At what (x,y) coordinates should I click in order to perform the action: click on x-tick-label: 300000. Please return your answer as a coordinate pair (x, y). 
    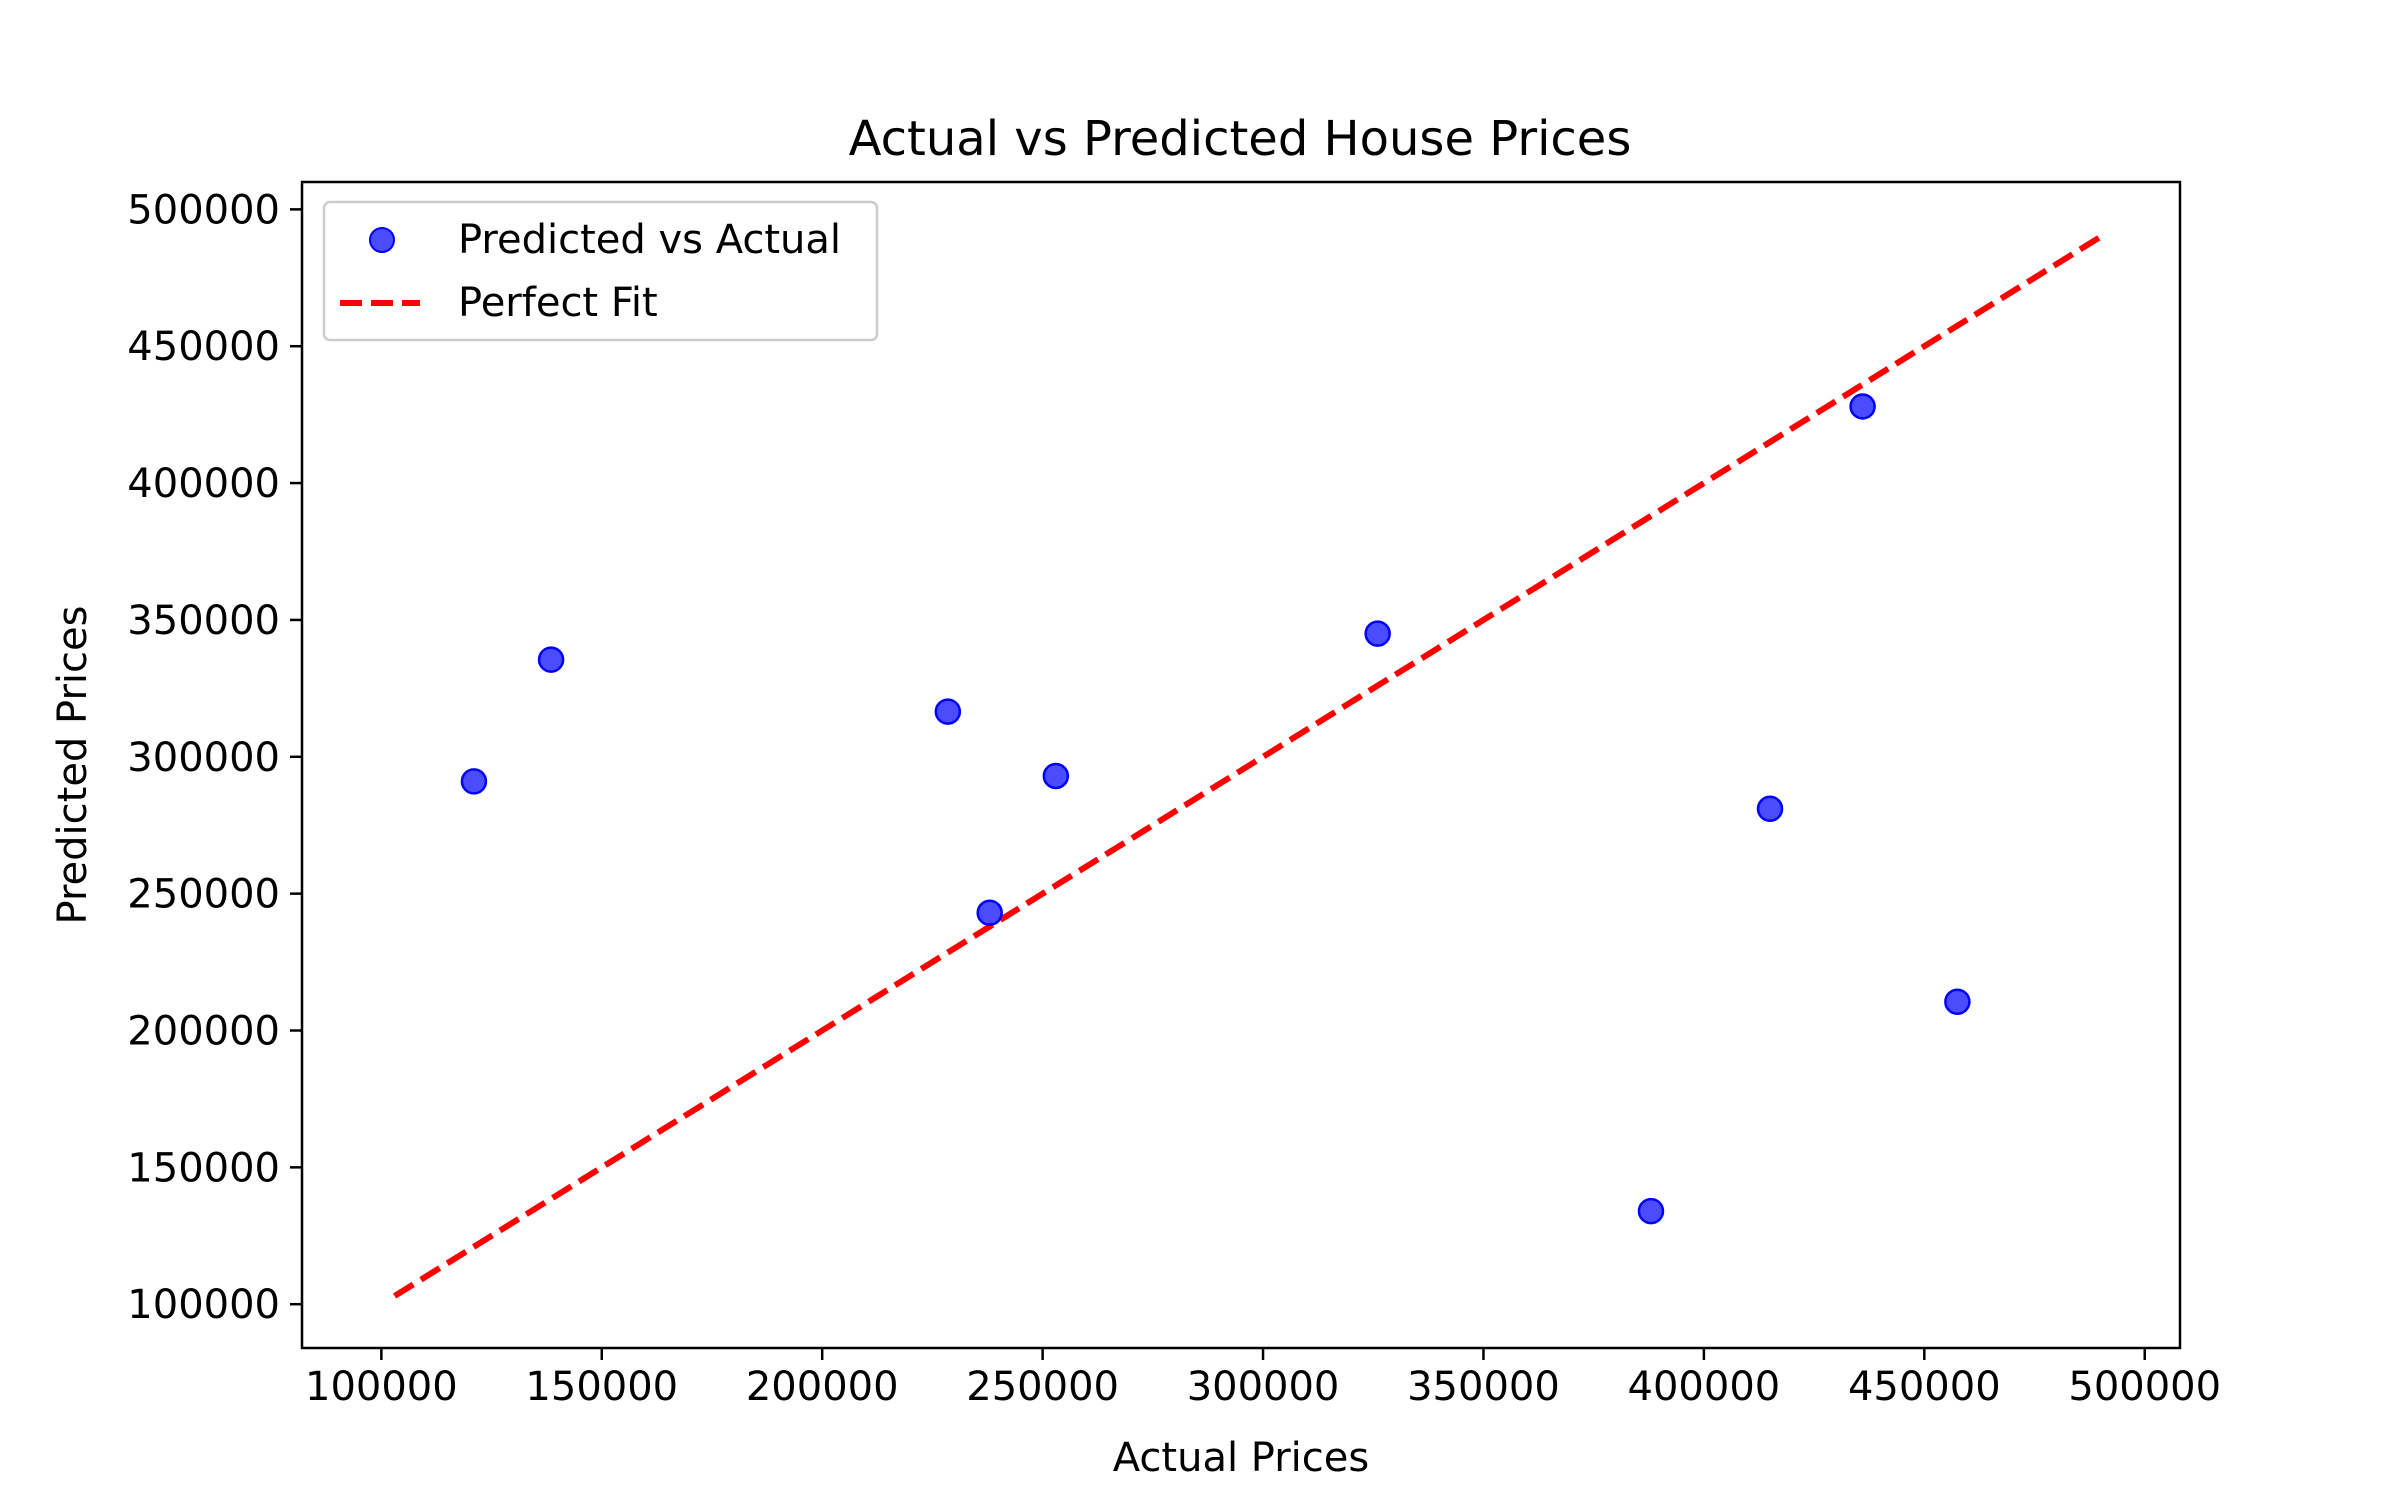
    Looking at the image, I should click on (1263, 1387).